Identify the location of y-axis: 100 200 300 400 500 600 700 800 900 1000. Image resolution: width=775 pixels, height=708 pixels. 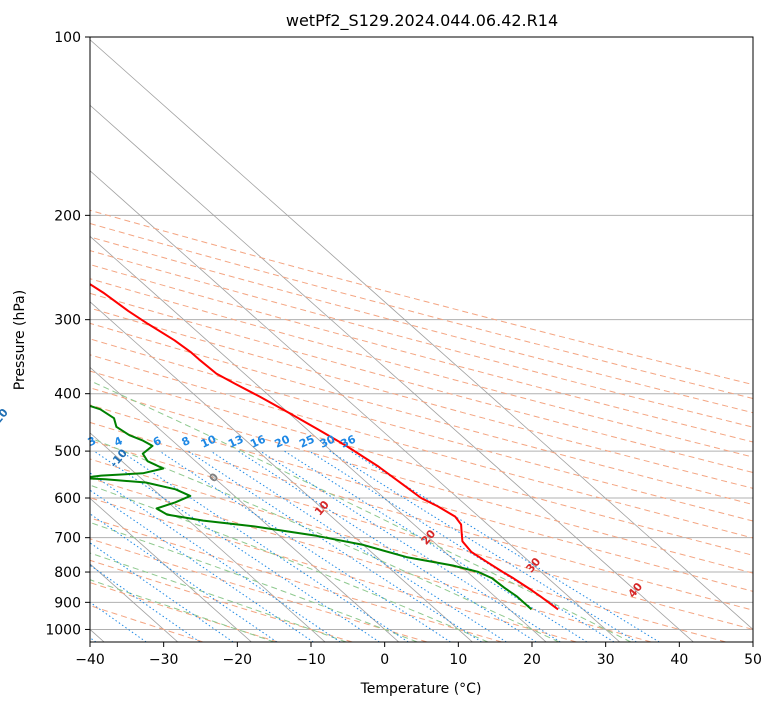
(67, 334).